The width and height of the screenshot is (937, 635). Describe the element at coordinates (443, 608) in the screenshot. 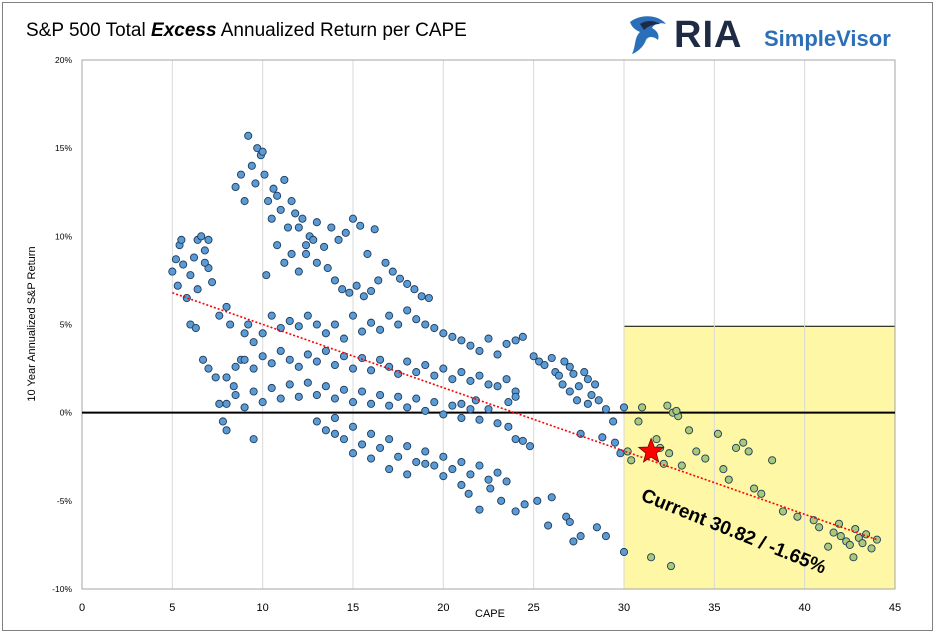

I see `x-tick-label: 20` at that location.